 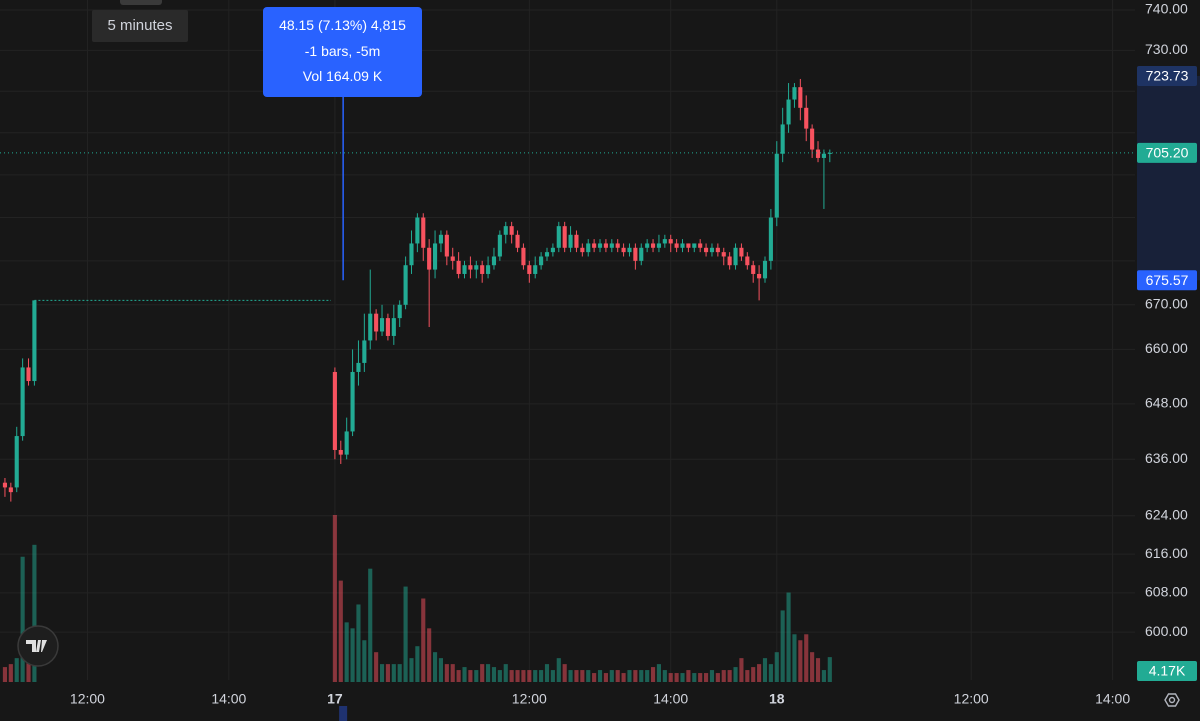 I want to click on y-tick-label: 648.00, so click(x=1166, y=403).